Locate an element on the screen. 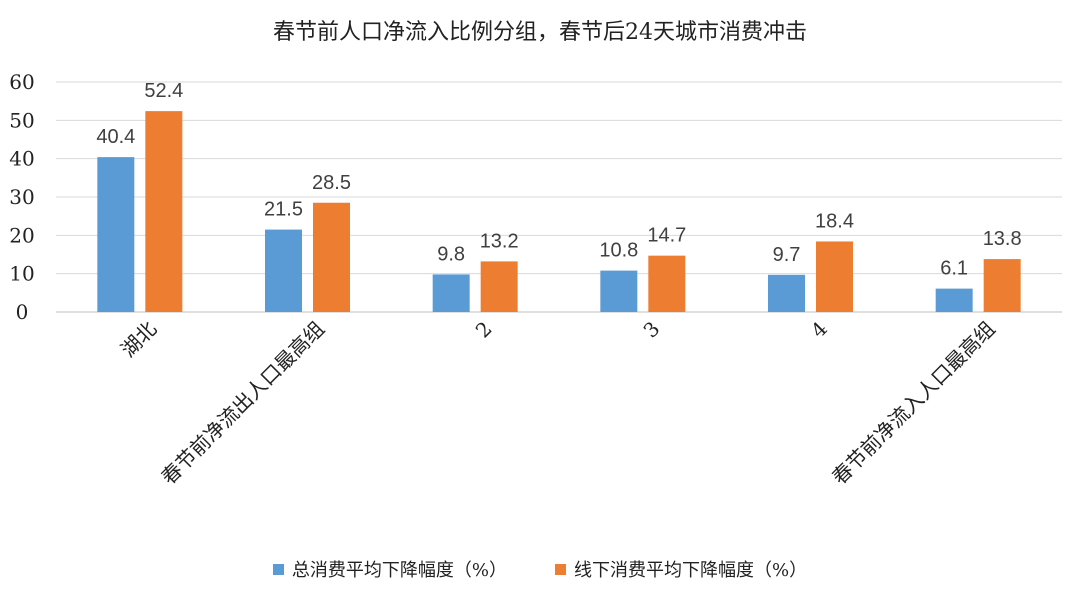 This screenshot has width=1080, height=599. x-tick-label: 3 is located at coordinates (651, 330).